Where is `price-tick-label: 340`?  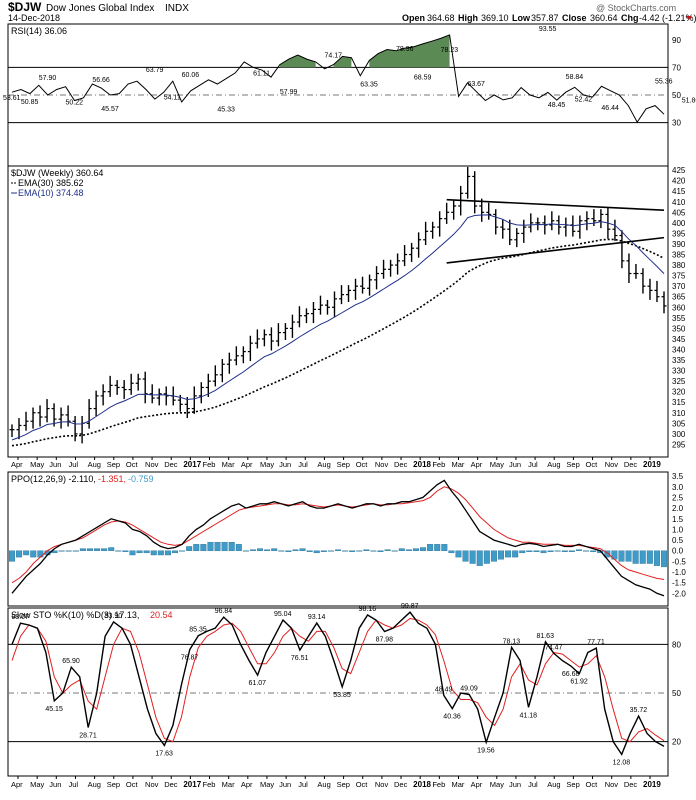 price-tick-label: 340 is located at coordinates (679, 349).